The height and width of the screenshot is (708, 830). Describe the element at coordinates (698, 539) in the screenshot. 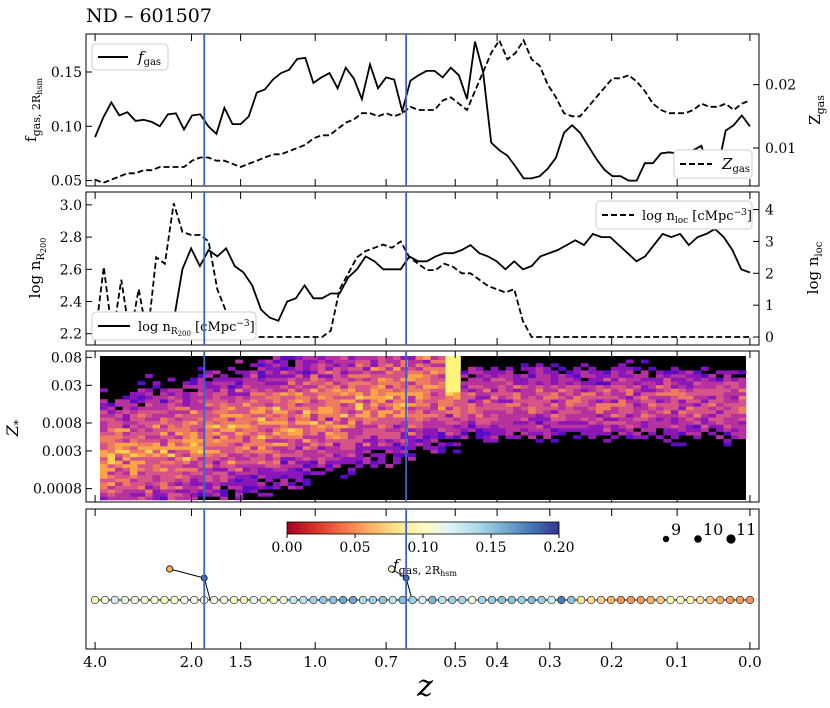

I see `size-legend-marker` at that location.